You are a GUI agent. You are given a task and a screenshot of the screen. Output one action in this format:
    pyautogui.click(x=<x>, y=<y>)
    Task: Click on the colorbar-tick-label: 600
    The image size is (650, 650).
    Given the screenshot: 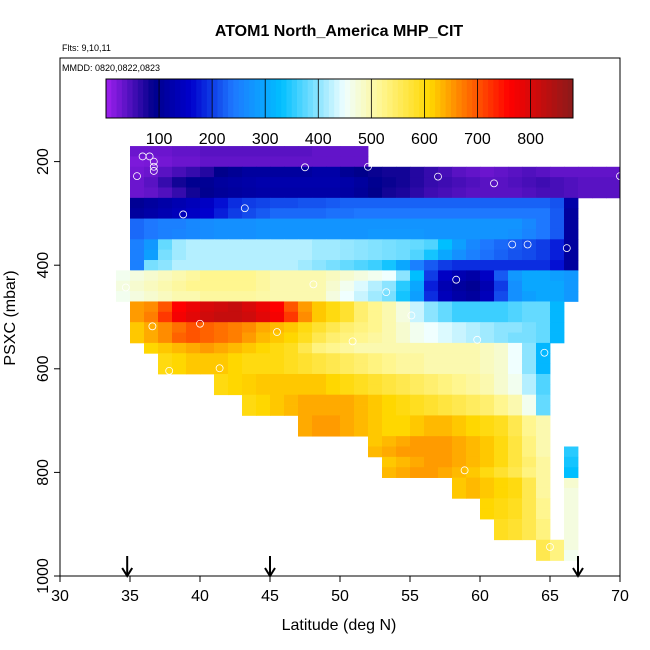 What is the action you would take?
    pyautogui.click(x=424, y=139)
    